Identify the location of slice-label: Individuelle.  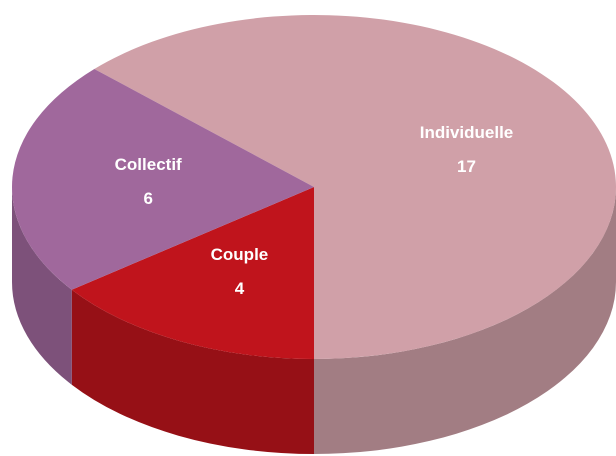
(467, 132).